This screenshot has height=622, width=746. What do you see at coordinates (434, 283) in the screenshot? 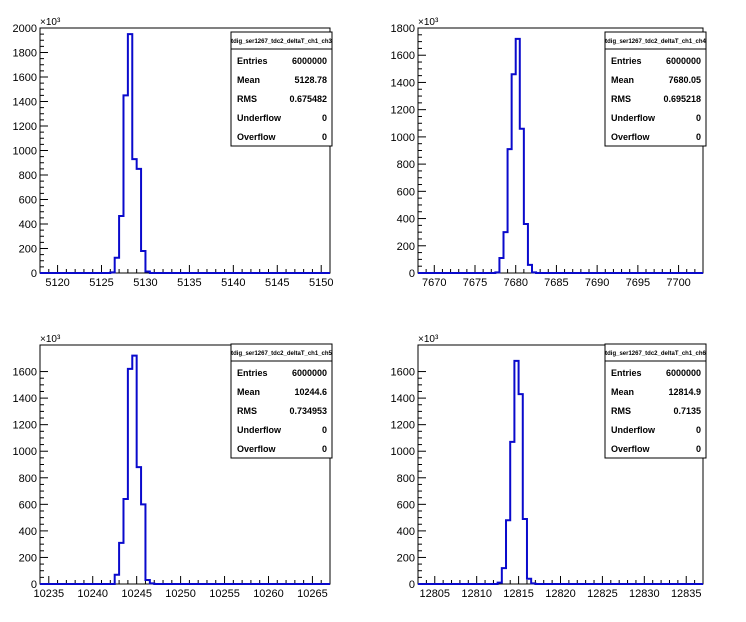
I see `x-tick-label: 7670` at bounding box center [434, 283].